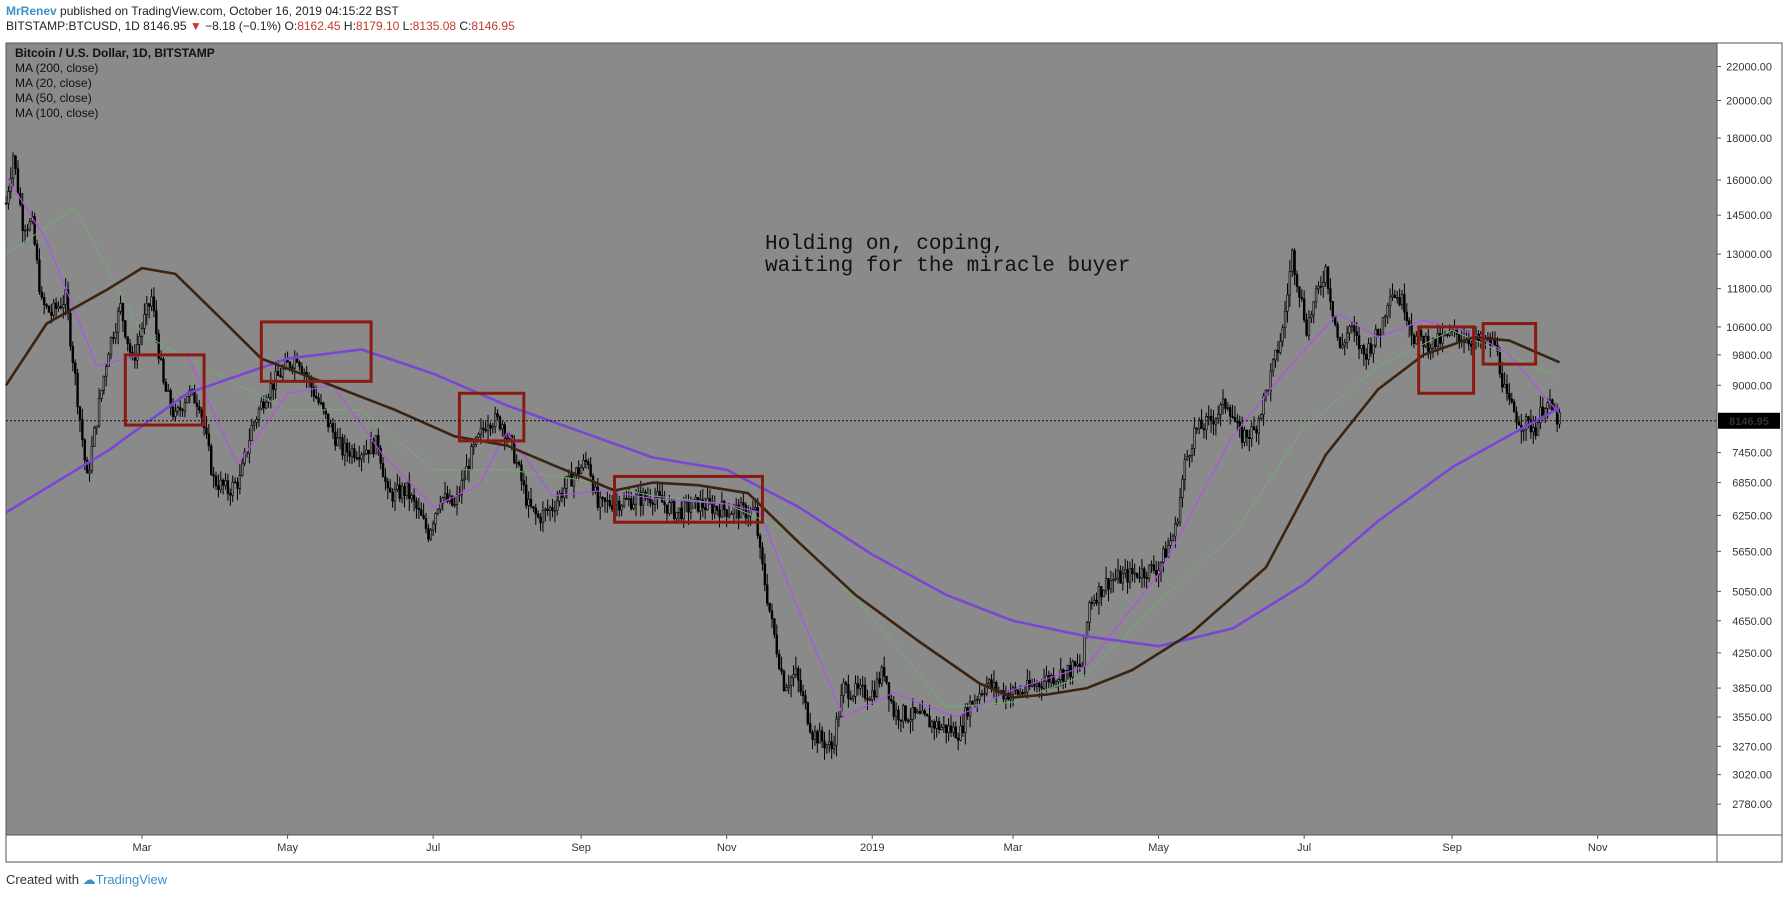  I want to click on y-tick-label: 5650.00, so click(1752, 552).